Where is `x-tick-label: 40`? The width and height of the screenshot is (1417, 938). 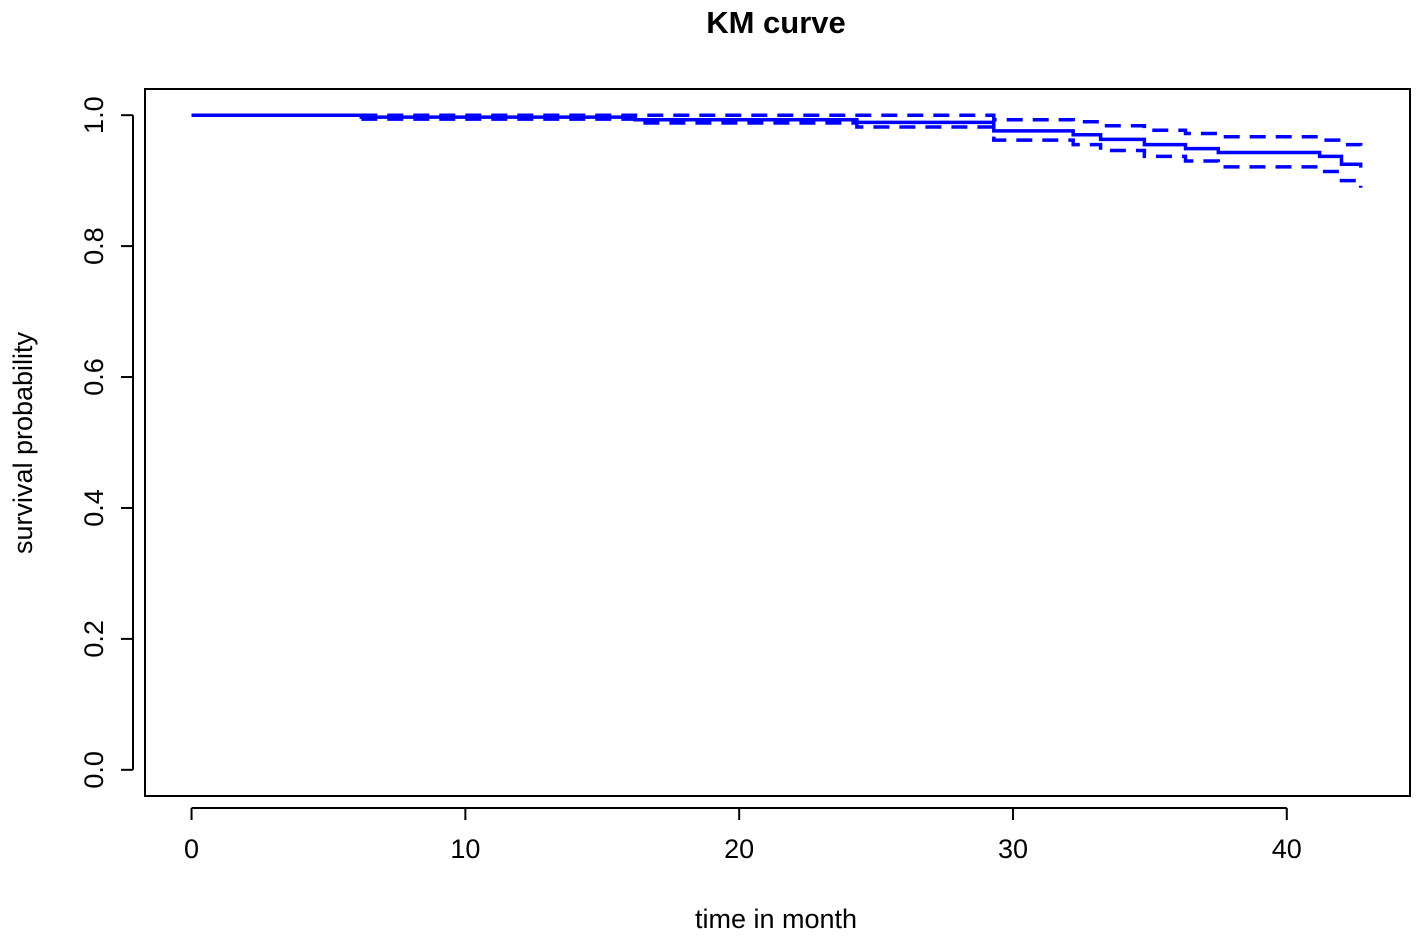 x-tick-label: 40 is located at coordinates (1287, 849).